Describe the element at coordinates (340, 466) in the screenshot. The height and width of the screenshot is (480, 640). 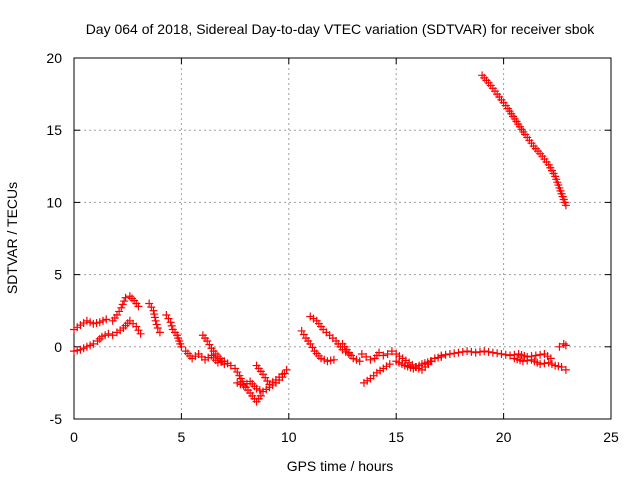
I see `x-axis-label: GPS time / hours` at that location.